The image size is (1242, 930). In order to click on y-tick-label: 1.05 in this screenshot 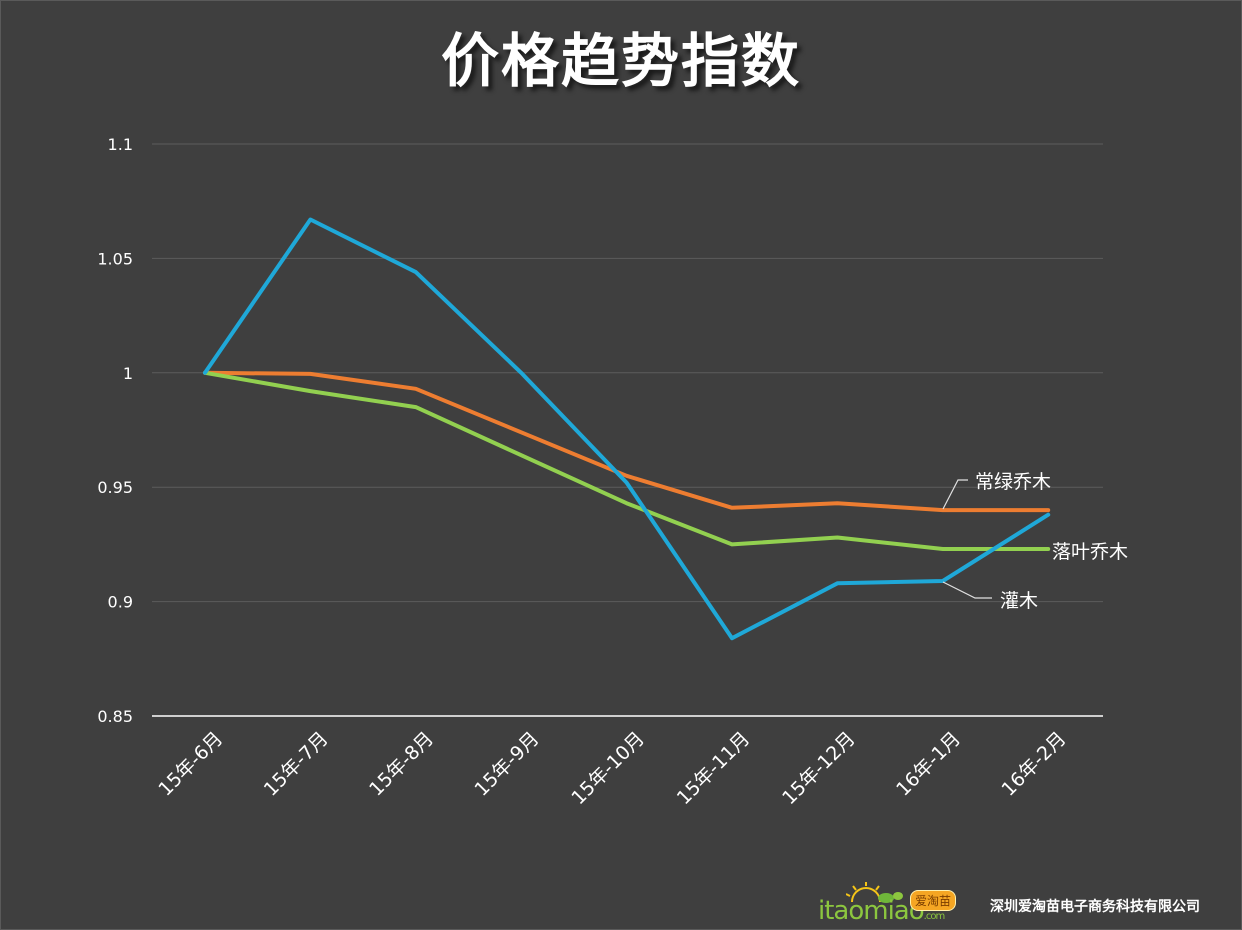, I will do `click(115, 258)`.